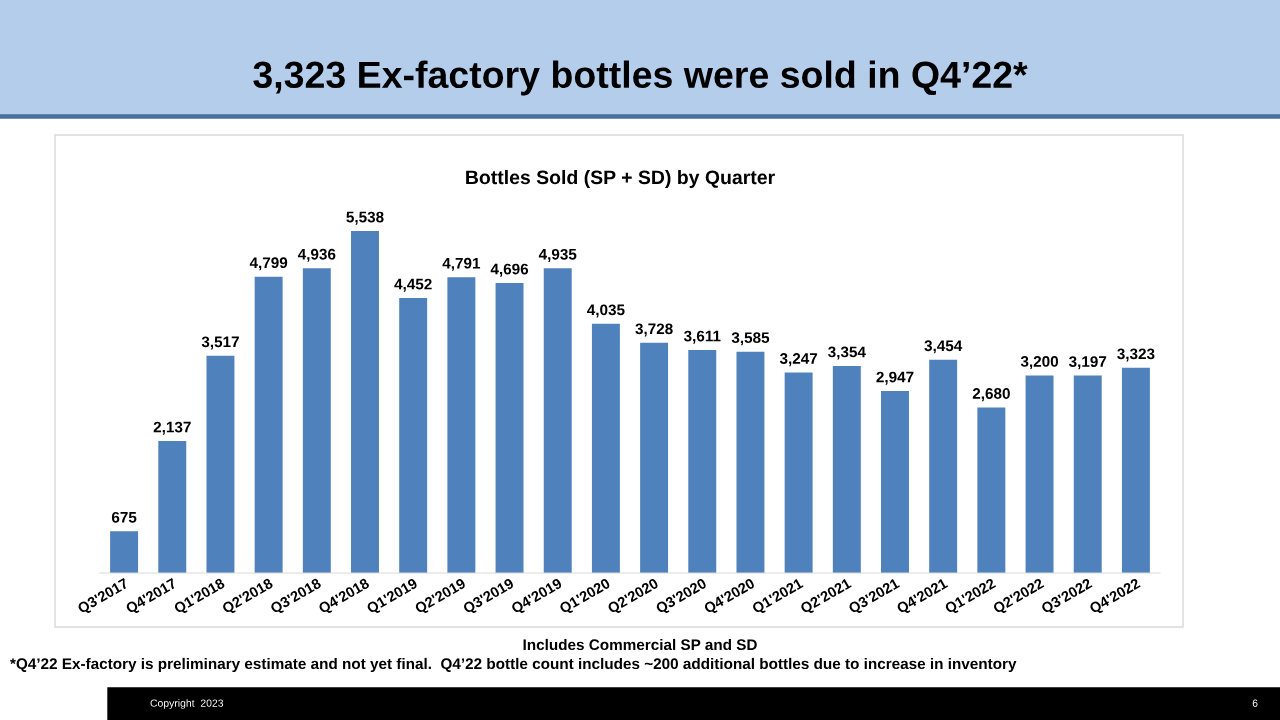 This screenshot has height=720, width=1280. What do you see at coordinates (640, 644) in the screenshot?
I see `text: Includes Commercial SP and SD` at bounding box center [640, 644].